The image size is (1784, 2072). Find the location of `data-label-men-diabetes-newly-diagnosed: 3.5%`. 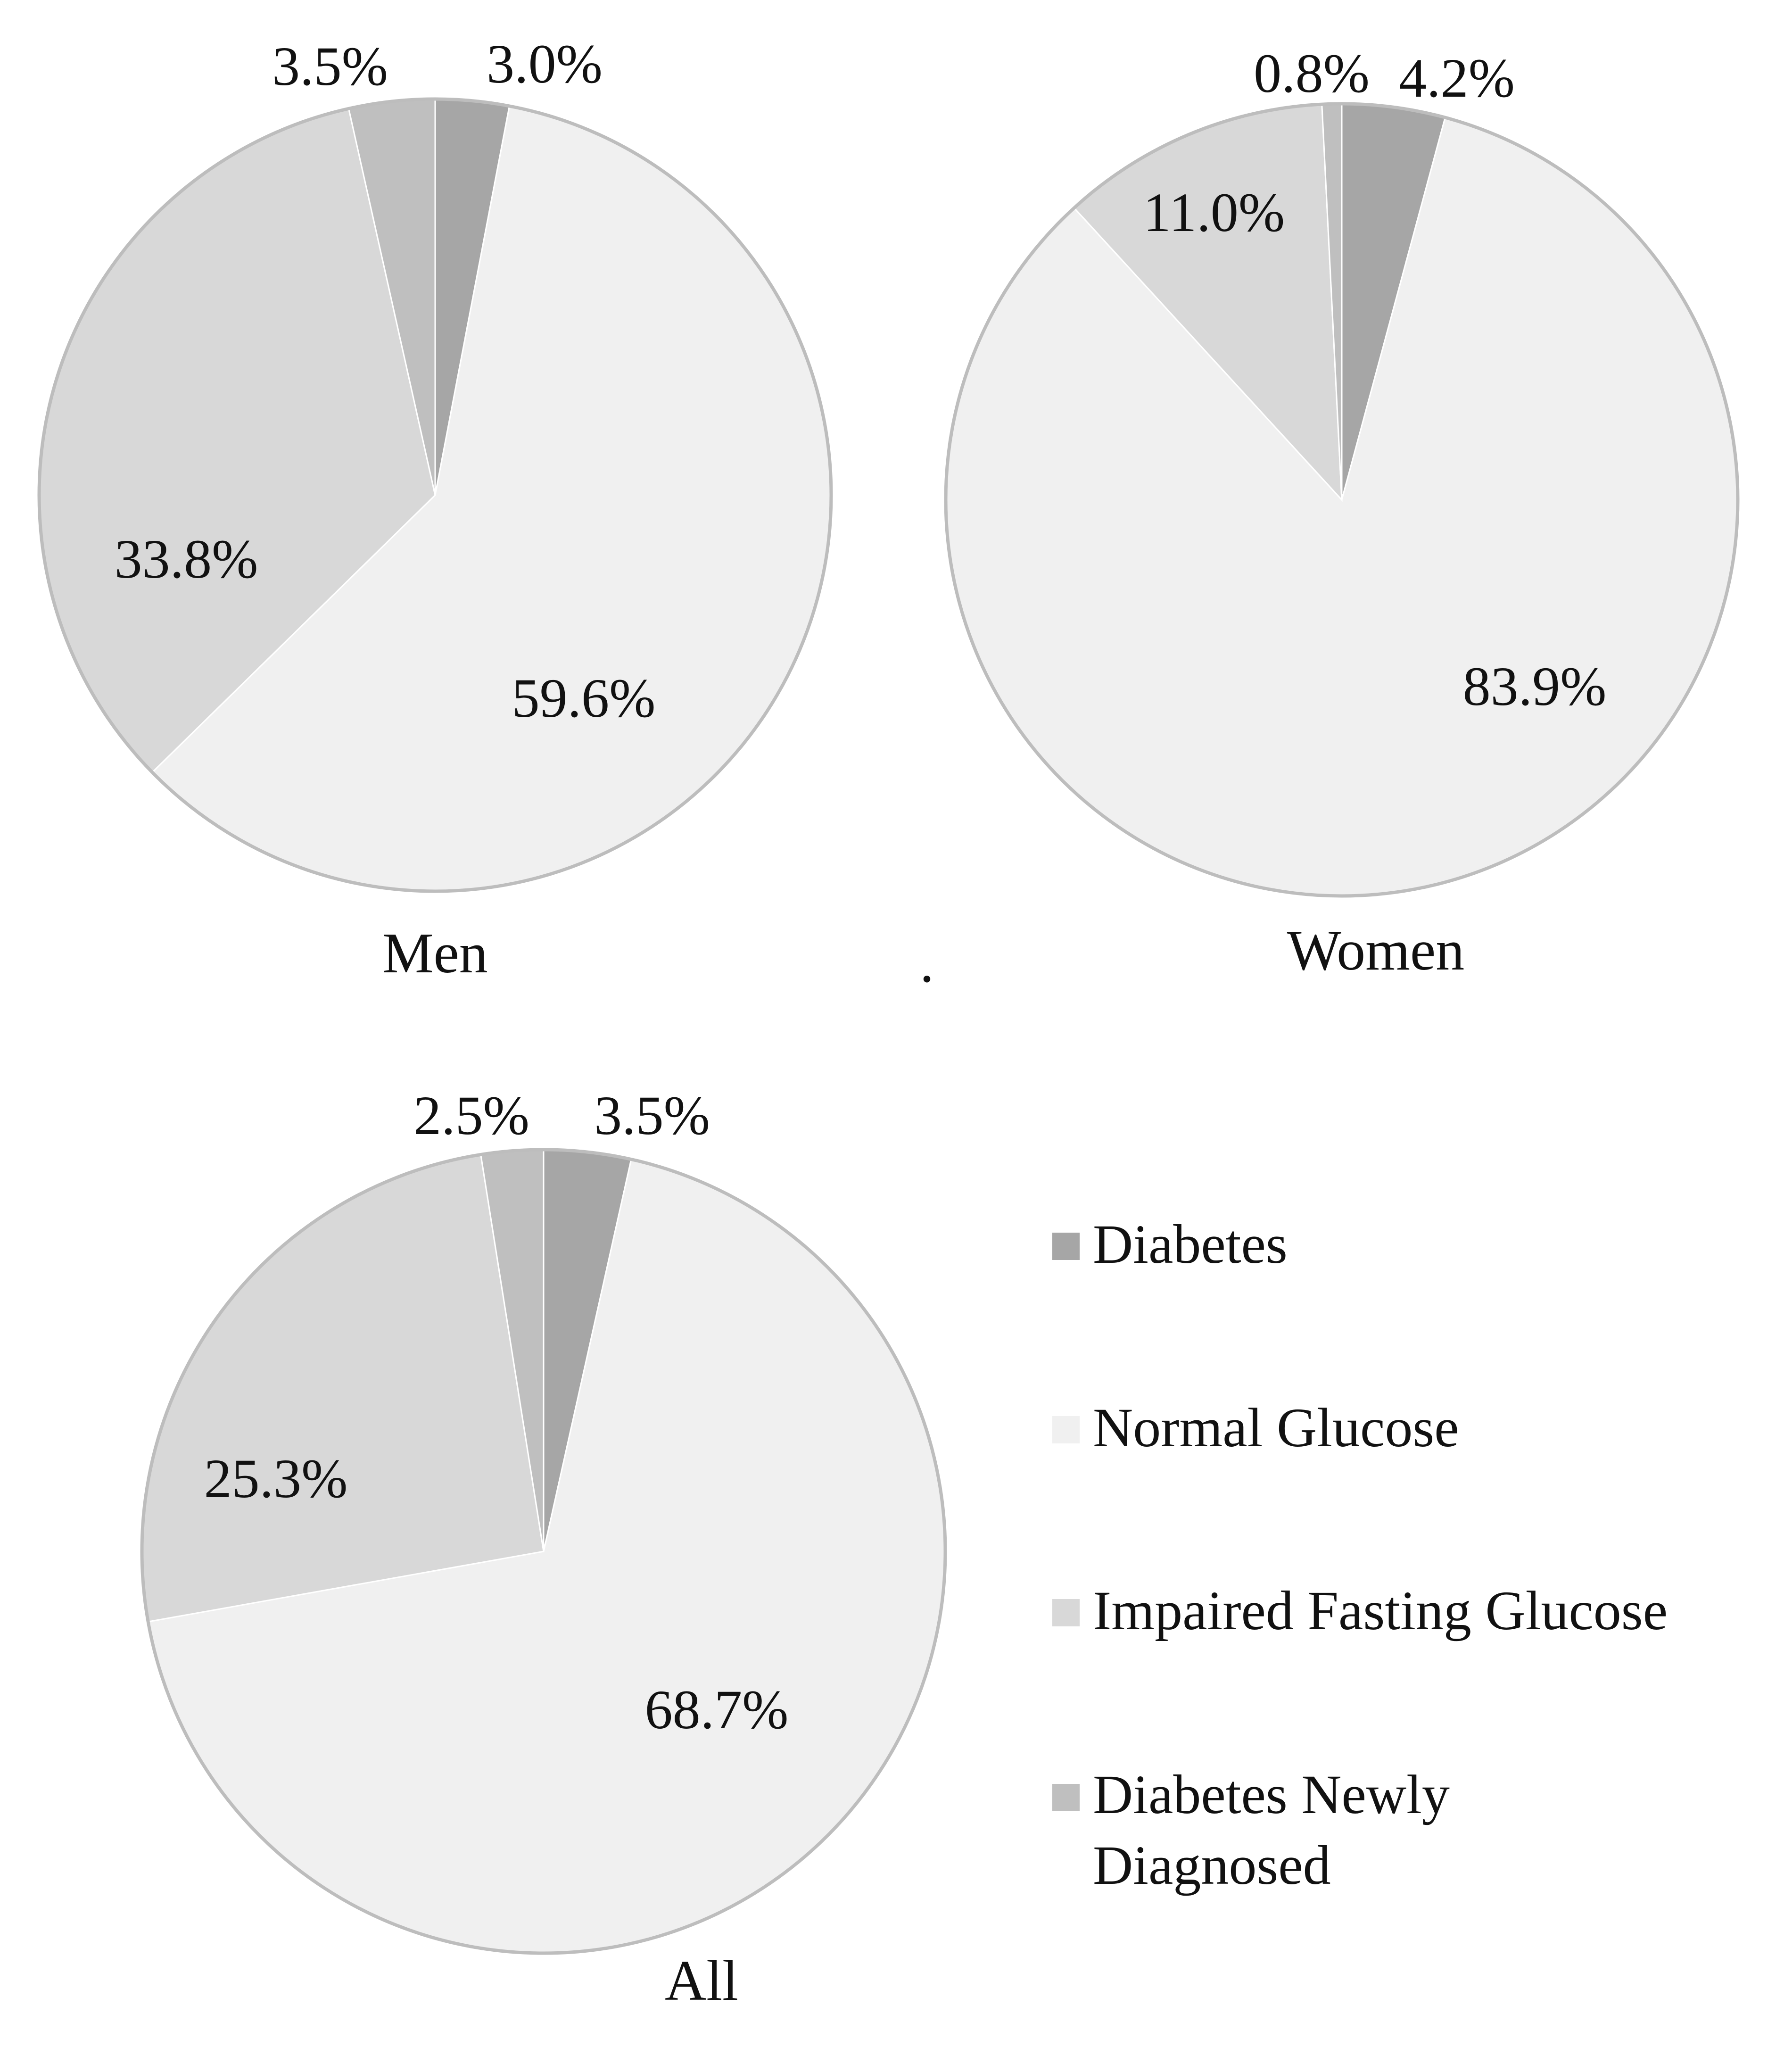

data-label-men-diabetes-newly-diagnosed: 3.5% is located at coordinates (330, 66).